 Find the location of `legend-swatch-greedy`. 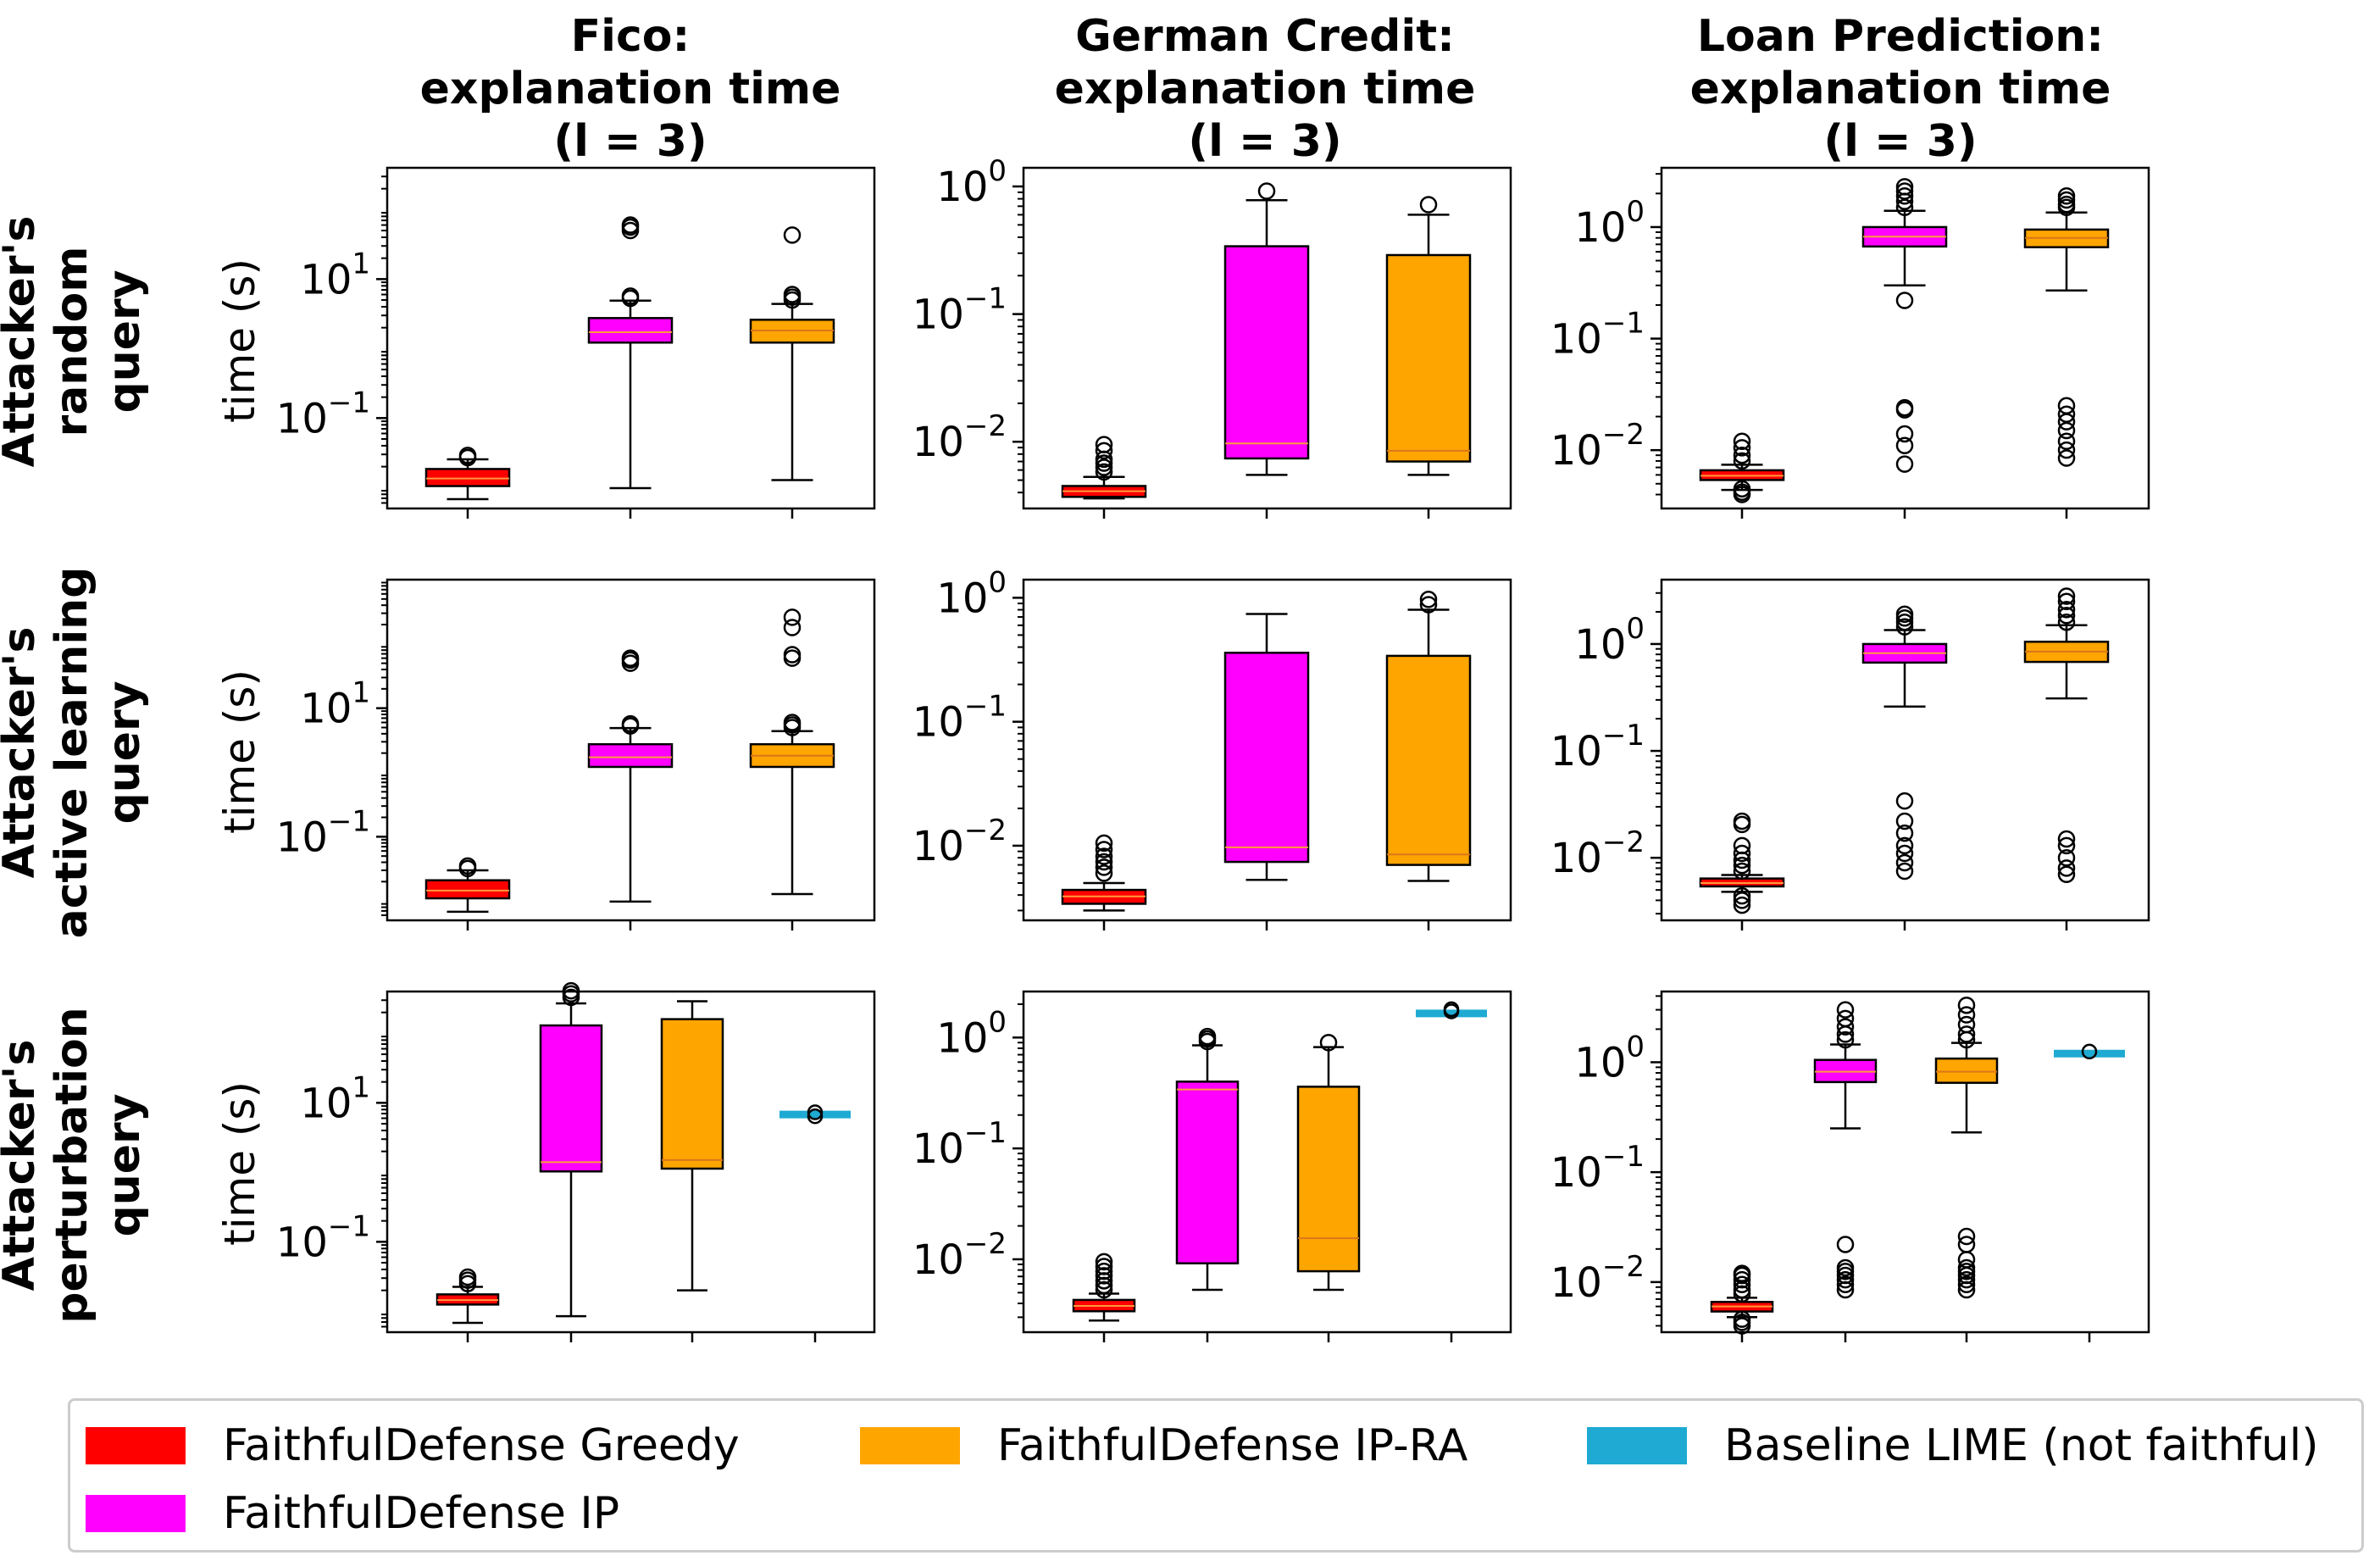

legend-swatch-greedy is located at coordinates (136, 1446).